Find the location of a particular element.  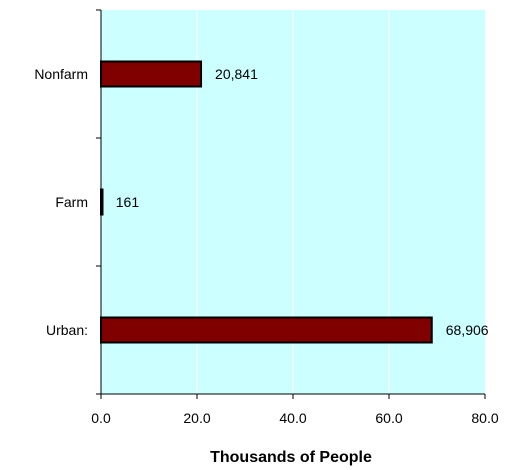

category-label: Farm is located at coordinates (71, 202).